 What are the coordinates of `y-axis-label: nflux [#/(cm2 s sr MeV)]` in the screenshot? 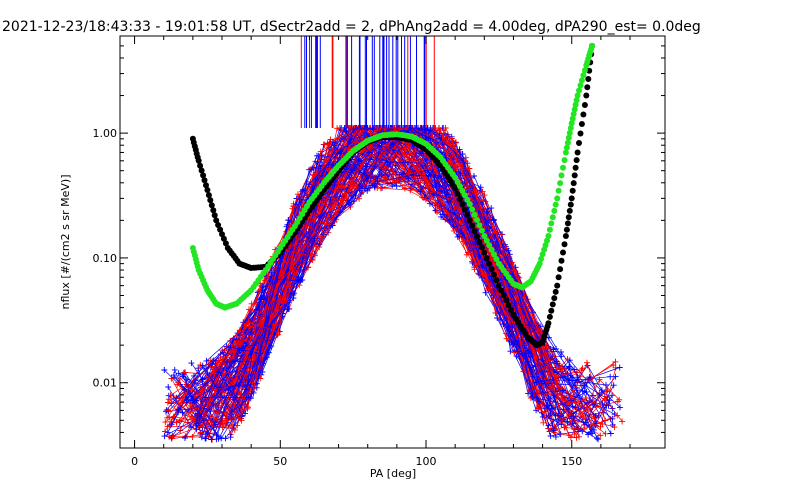 It's located at (65, 242).